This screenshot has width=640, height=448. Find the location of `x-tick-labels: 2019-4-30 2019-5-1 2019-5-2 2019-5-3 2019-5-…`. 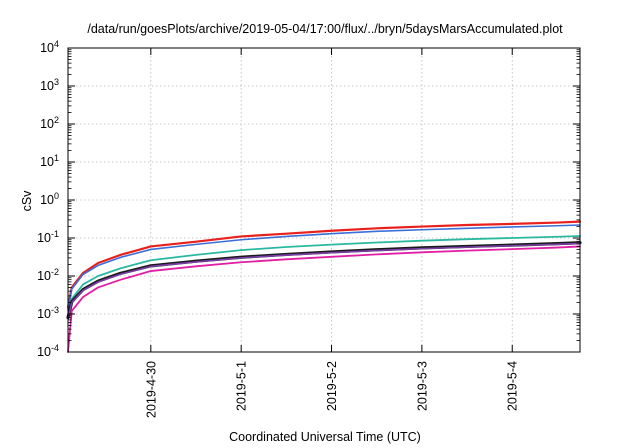

x-tick-labels: 2019-4-30 2019-5-1 2019-5-2 2019-5-3 2019-5-… is located at coordinates (331, 389).